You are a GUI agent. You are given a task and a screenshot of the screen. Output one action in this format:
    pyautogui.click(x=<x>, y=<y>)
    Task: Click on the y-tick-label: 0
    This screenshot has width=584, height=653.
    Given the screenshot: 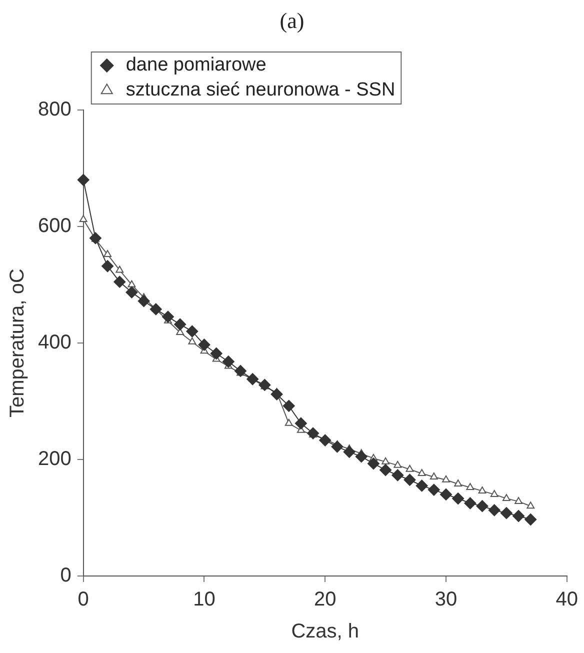 What is the action you would take?
    pyautogui.click(x=66, y=575)
    